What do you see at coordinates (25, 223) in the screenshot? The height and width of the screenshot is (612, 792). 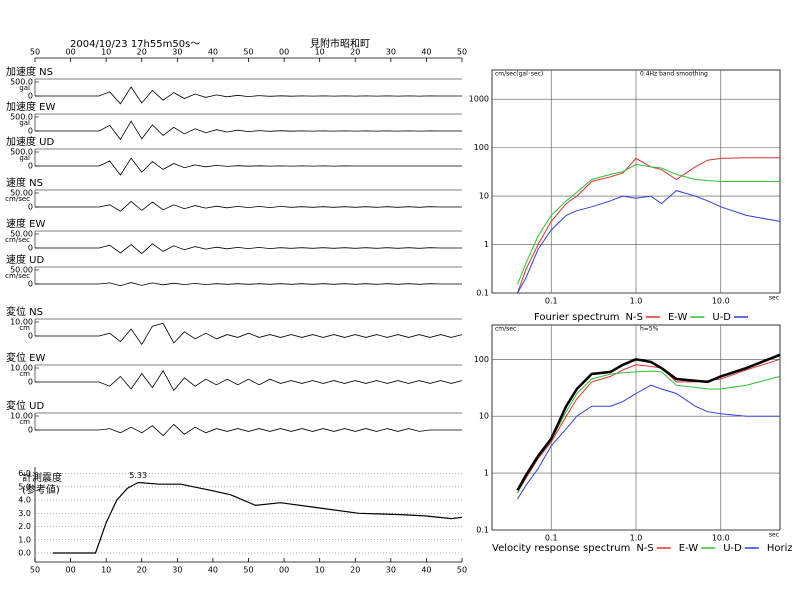 I see `trace-title: 速度 EW` at bounding box center [25, 223].